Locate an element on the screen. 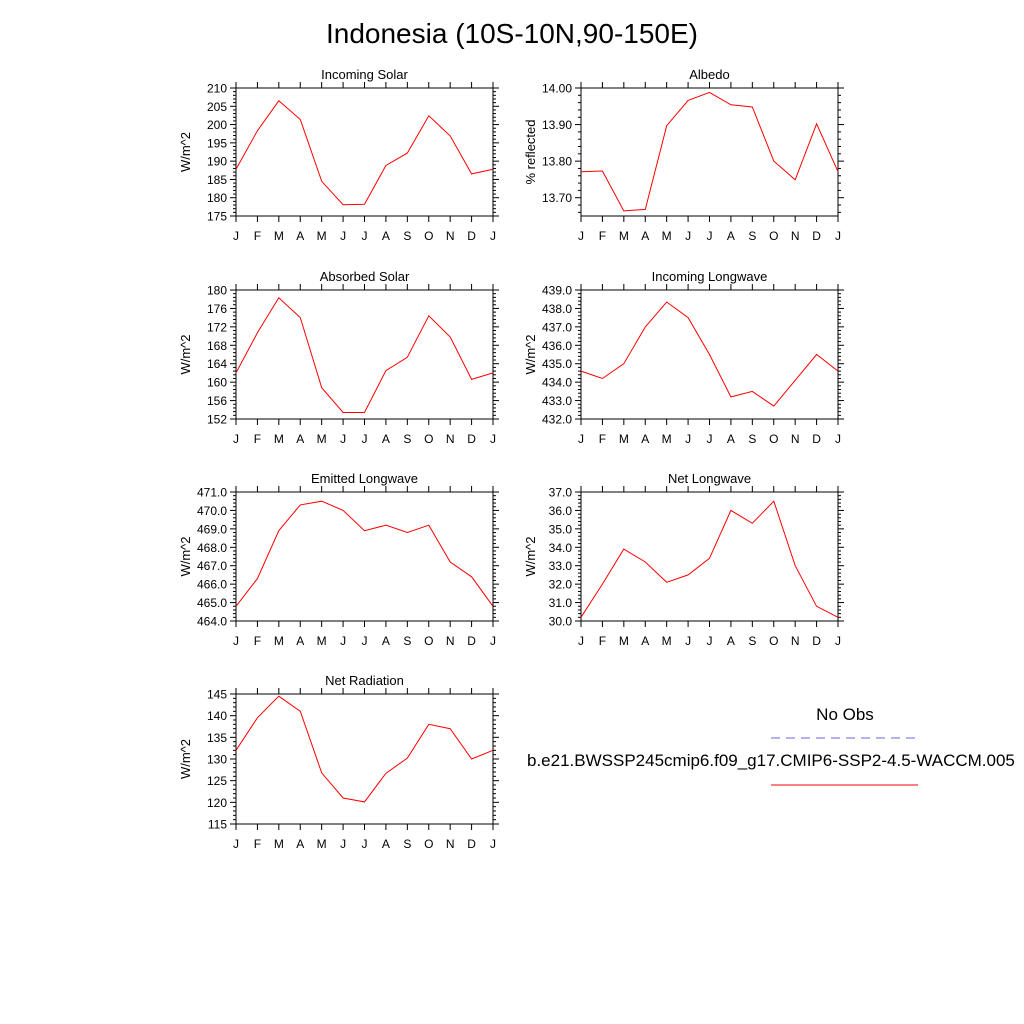 The width and height of the screenshot is (1024, 1024). incoming-longwave-xtick-label: M is located at coordinates (667, 439).